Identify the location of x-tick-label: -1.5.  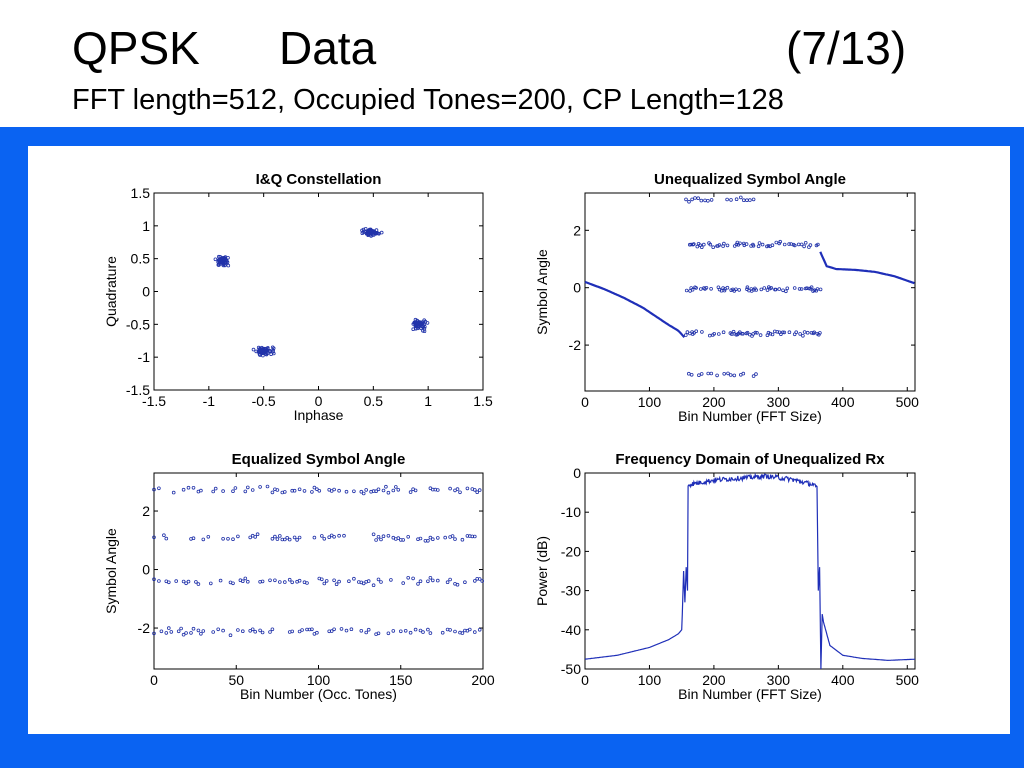
(154, 401).